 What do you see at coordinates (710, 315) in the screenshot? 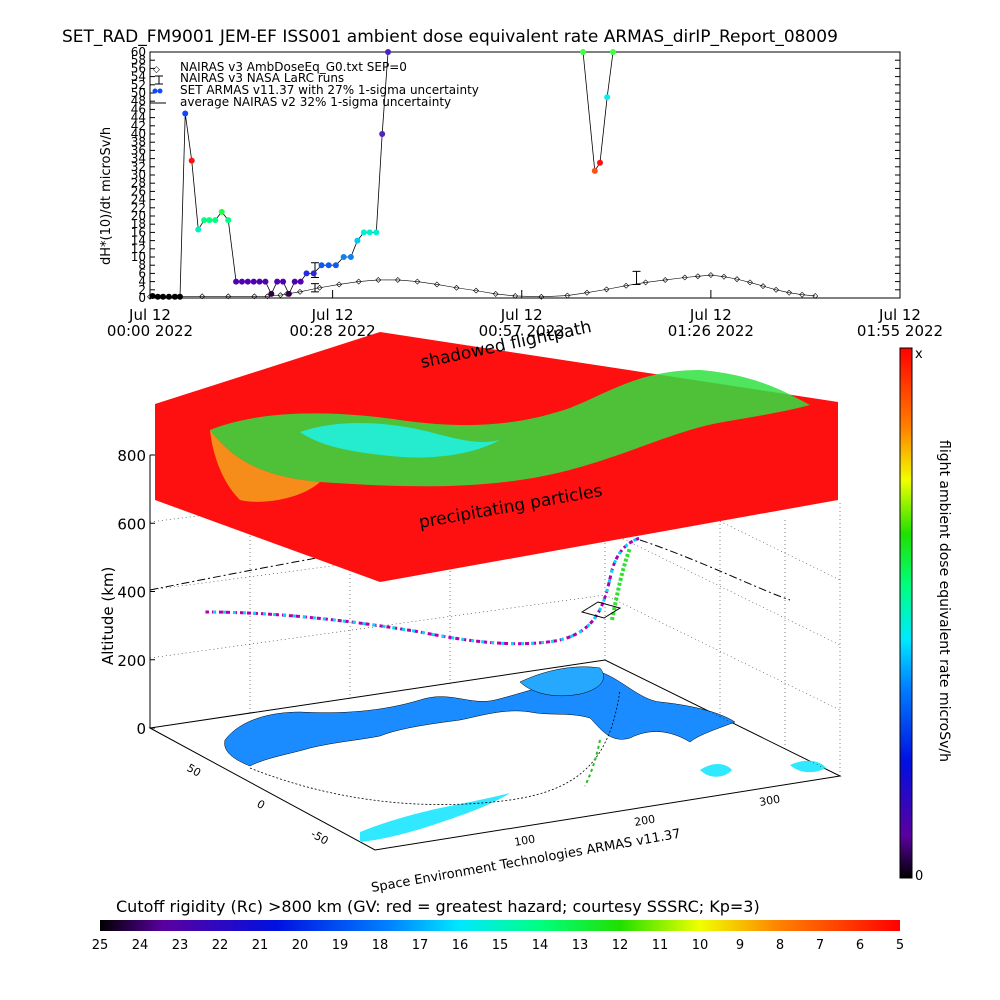
I see `x-tick-label-date: Jul 12` at bounding box center [710, 315].